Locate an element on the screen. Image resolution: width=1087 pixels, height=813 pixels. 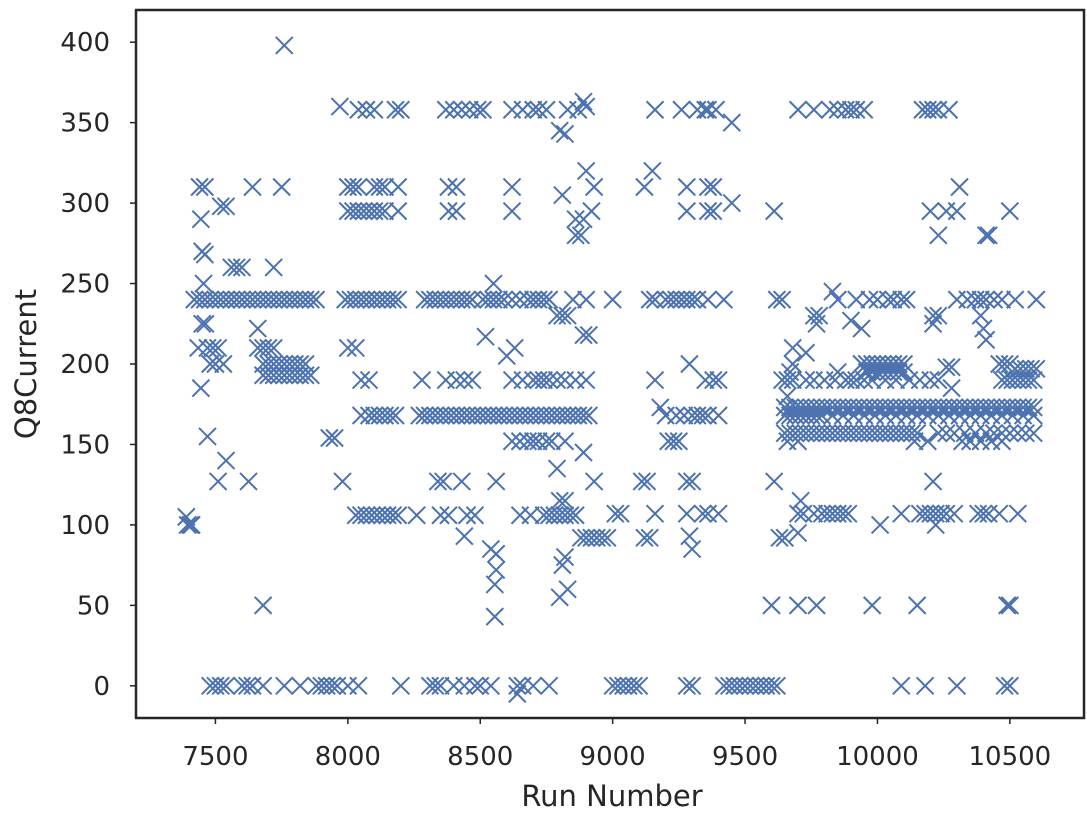
x-tick-label: 9500 is located at coordinates (745, 757).